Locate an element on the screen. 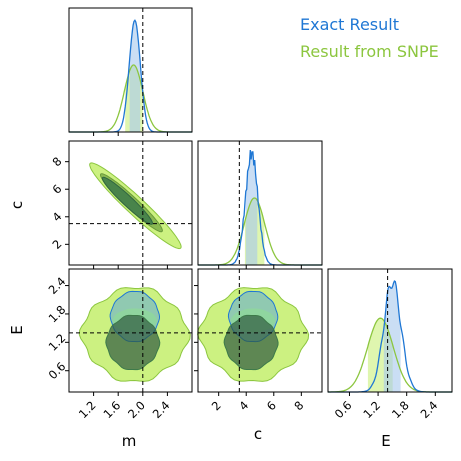  x-axis-label-c: c is located at coordinates (258, 434).